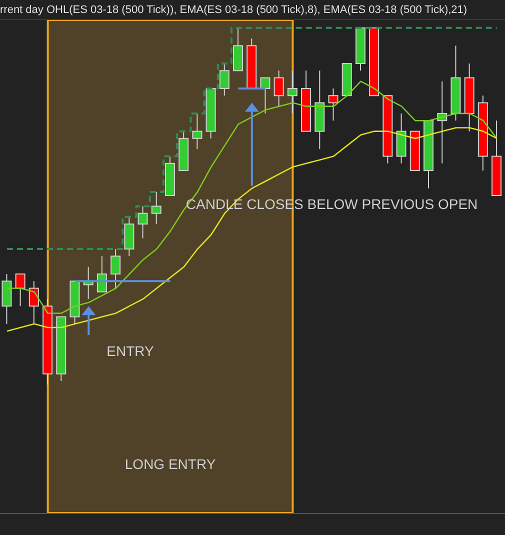 The image size is (505, 535). I want to click on annotation: ENTRY, so click(130, 351).